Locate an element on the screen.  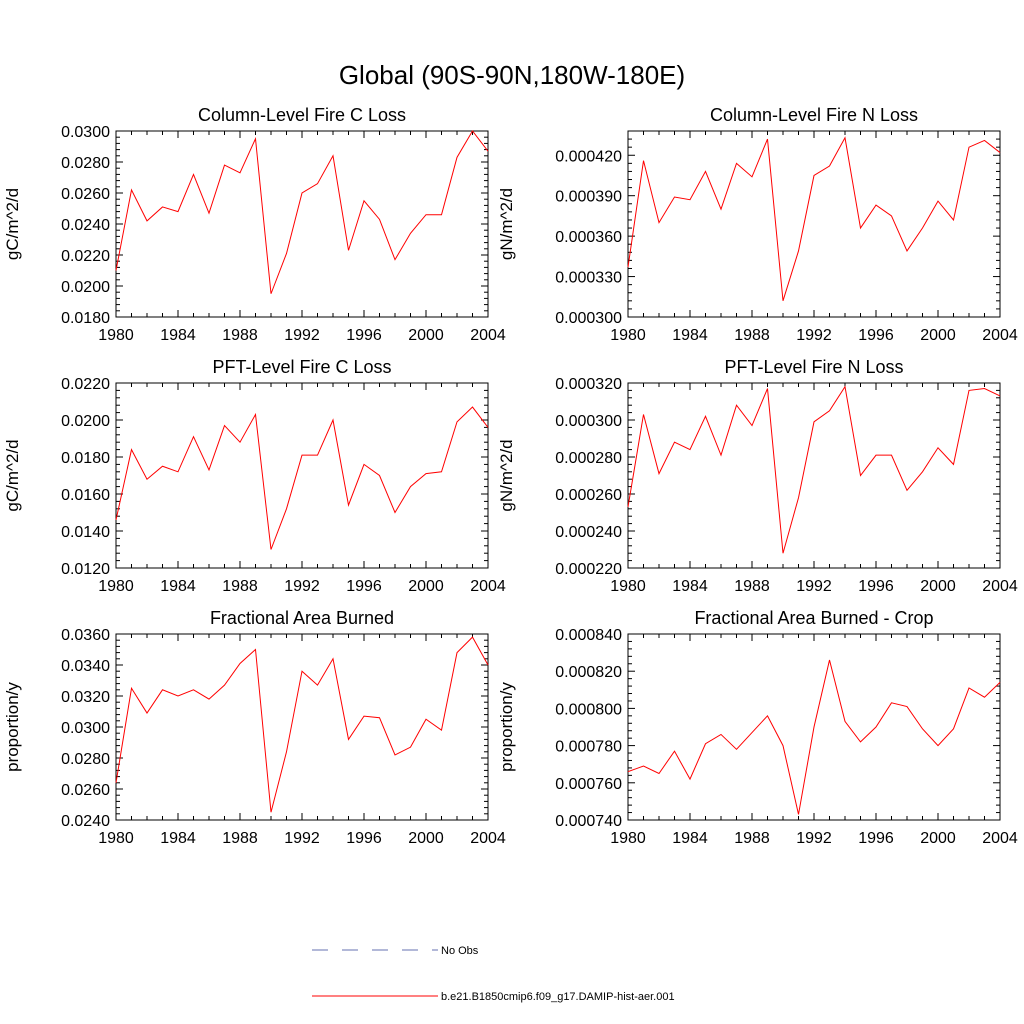
y-tick-label: 0.000330 is located at coordinates (588, 278).